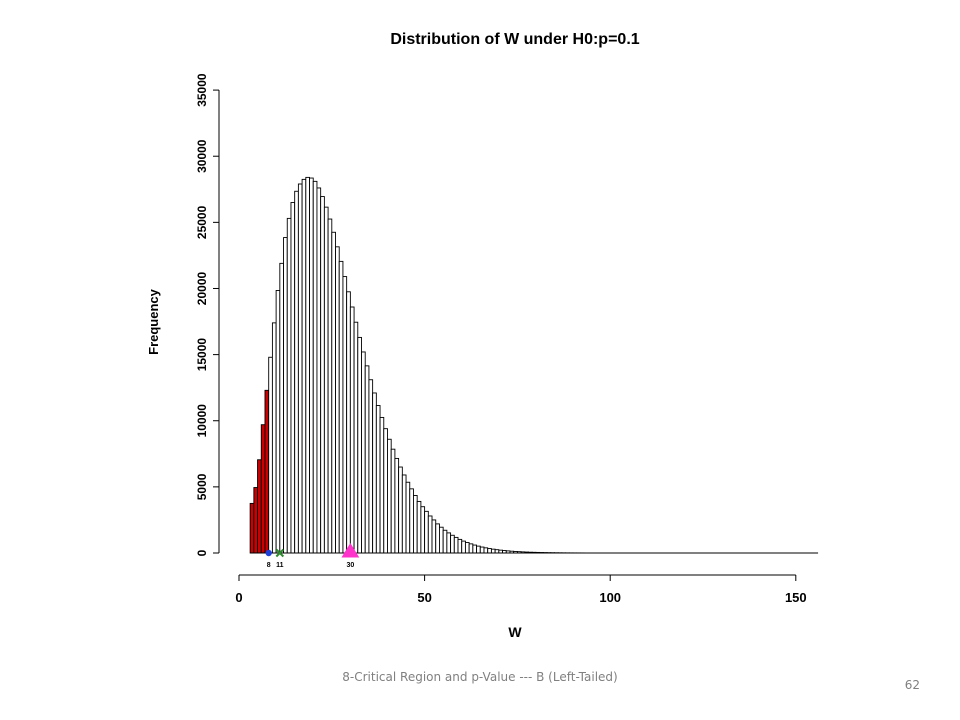 The image size is (960, 720). What do you see at coordinates (424, 597) in the screenshot?
I see `x-tick-label: 50` at bounding box center [424, 597].